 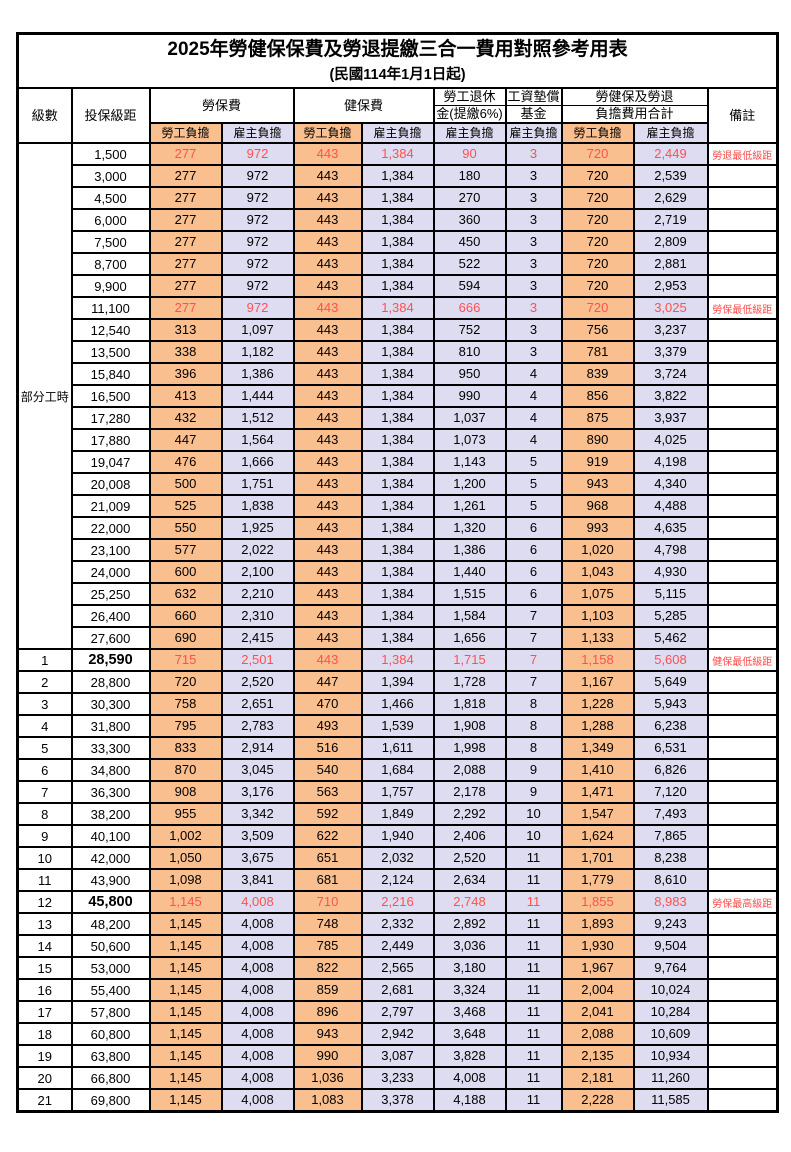 I want to click on cell-value: 1,228, so click(x=597, y=704).